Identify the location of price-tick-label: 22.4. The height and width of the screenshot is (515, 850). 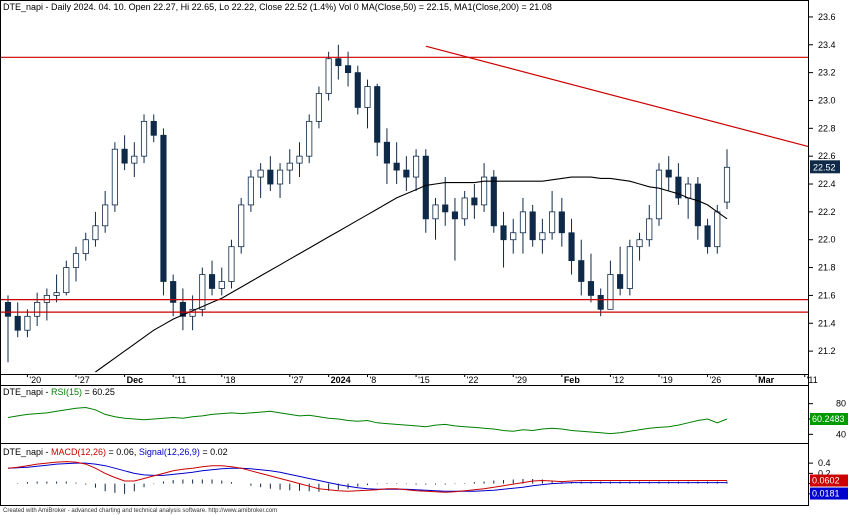
(827, 184).